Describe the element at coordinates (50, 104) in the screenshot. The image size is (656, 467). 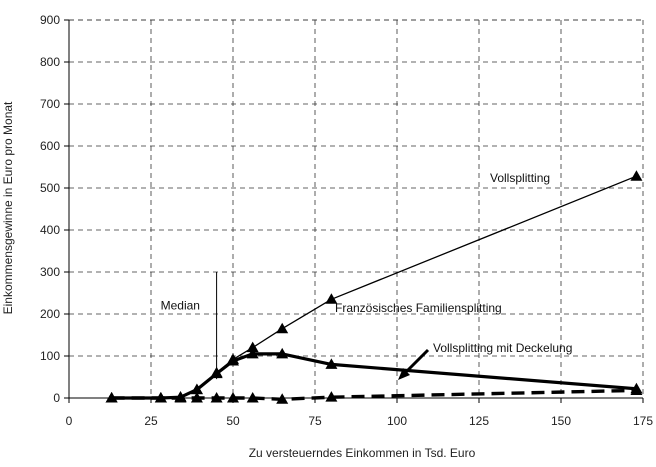
I see `y-tick-label: 700` at that location.